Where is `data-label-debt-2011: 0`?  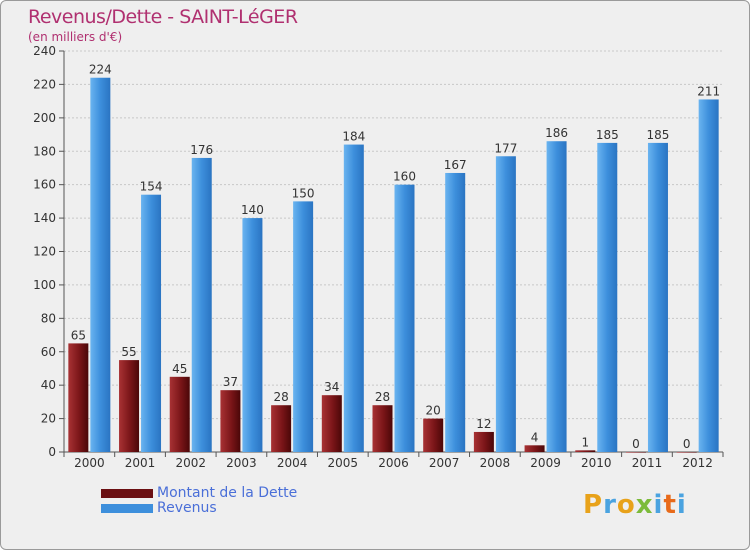 data-label-debt-2011: 0 is located at coordinates (636, 444).